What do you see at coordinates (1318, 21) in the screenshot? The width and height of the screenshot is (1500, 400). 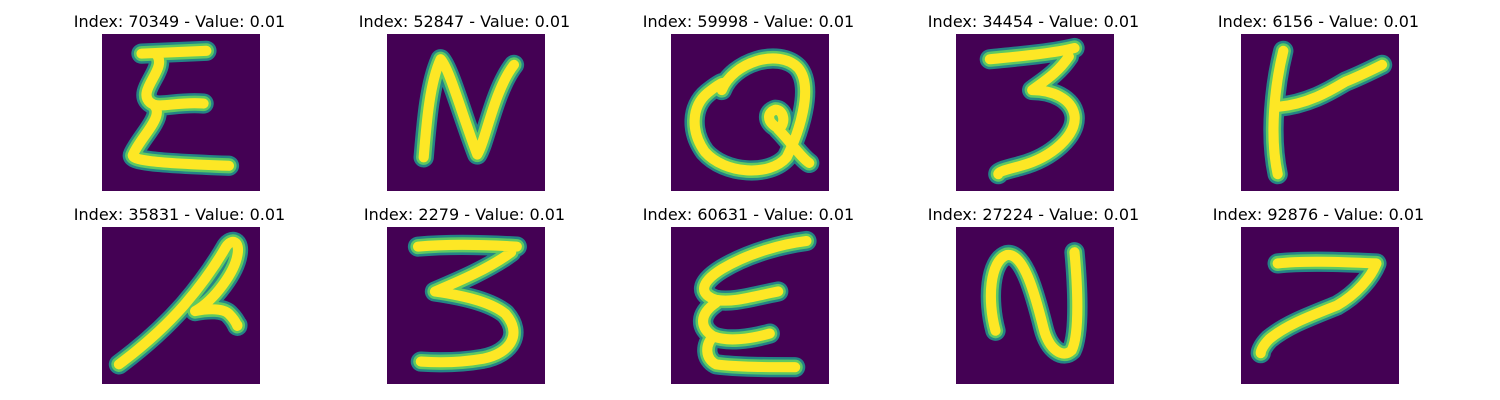 I see `sample-title: Index: 6156 - Value: 0.01` at bounding box center [1318, 21].